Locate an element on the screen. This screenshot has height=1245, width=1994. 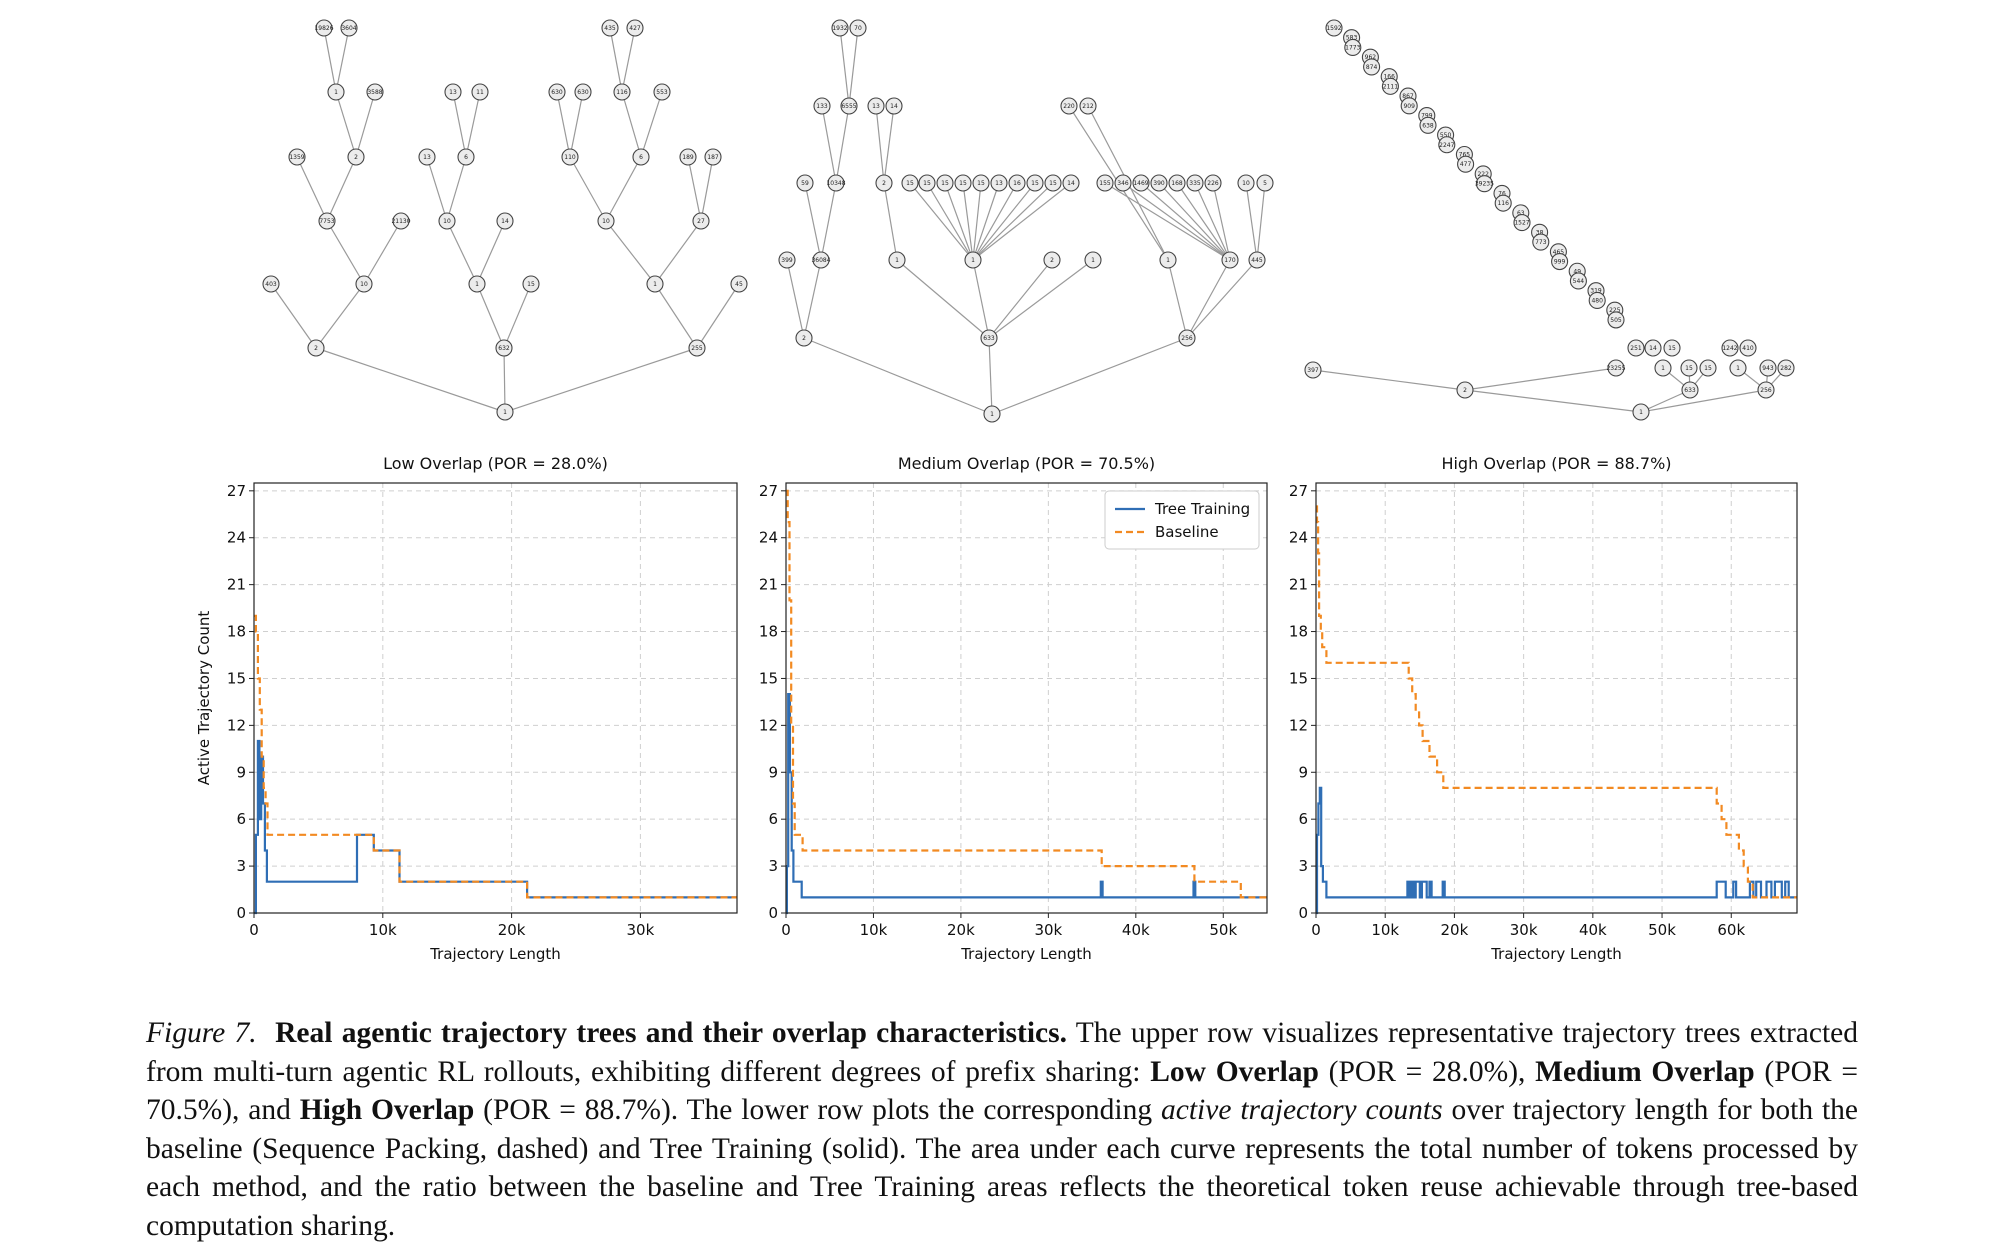
tree-node: 19826 is located at coordinates (324, 28).